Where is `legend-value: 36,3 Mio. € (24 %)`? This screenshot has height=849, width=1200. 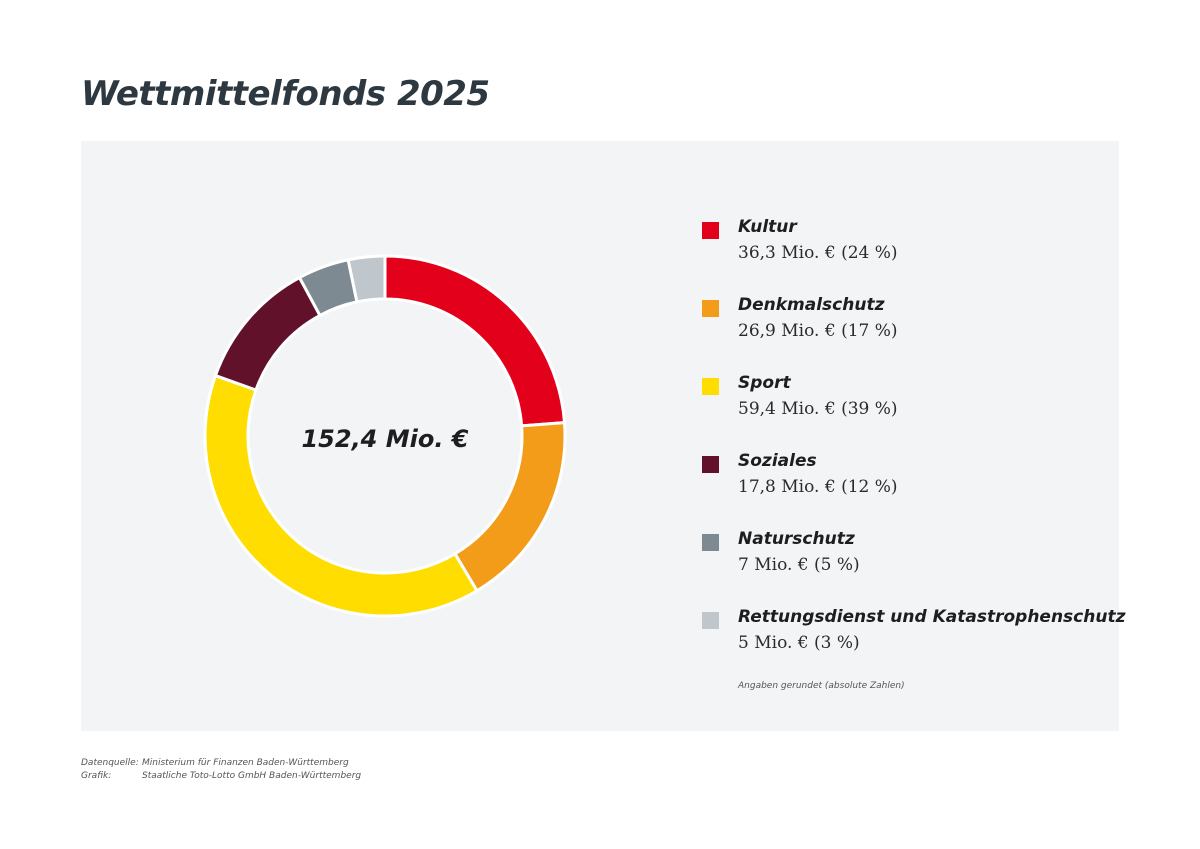
legend-value: 36,3 Mio. € (24 %) is located at coordinates (818, 253).